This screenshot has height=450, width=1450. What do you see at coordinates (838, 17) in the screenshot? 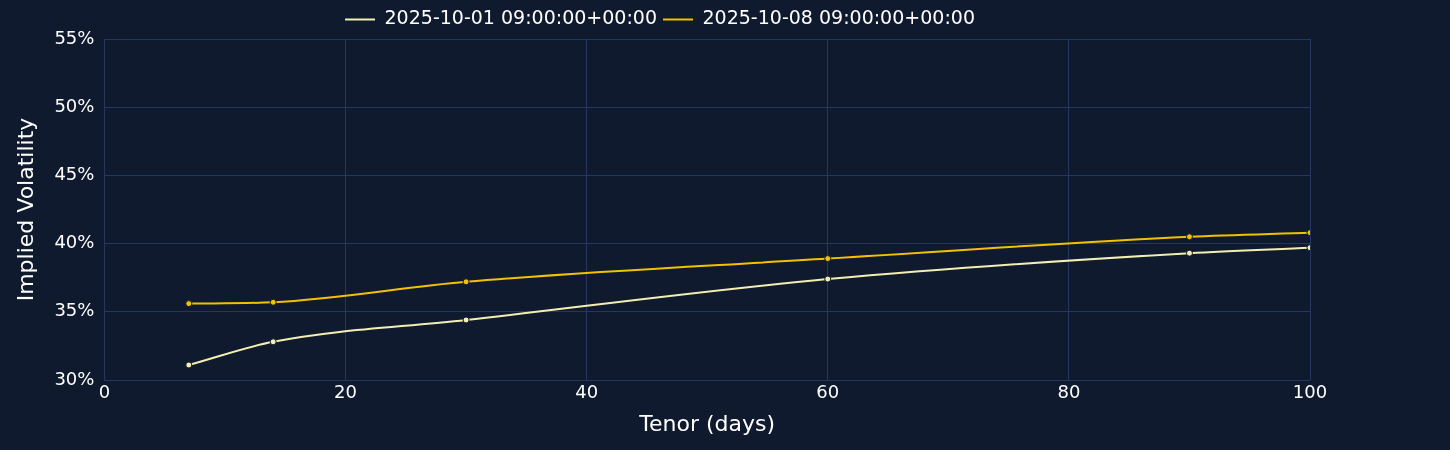
I see `legend-label: 2025-10-08 09:00:00+00:00` at bounding box center [838, 17].